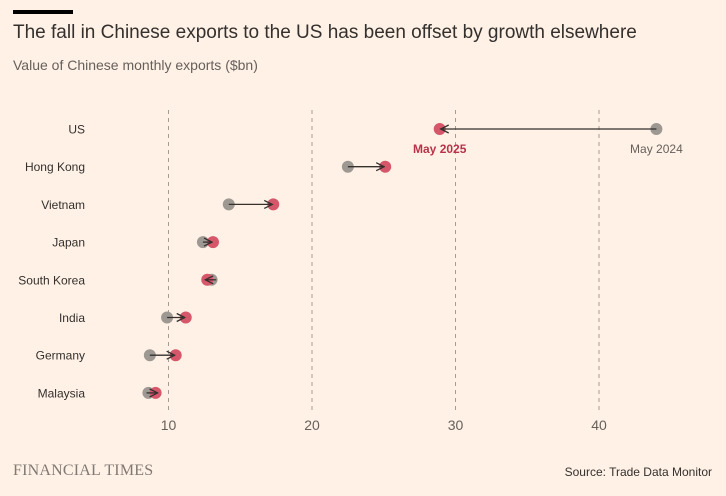 This screenshot has height=496, width=726. Describe the element at coordinates (60, 356) in the screenshot. I see `category-label: Germany` at that location.